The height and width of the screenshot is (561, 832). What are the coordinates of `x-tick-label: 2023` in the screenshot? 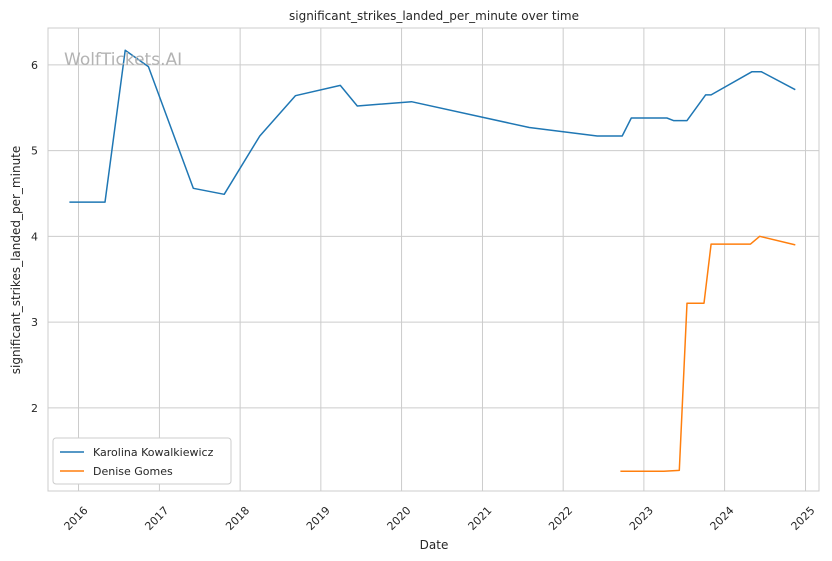 It's located at (641, 518).